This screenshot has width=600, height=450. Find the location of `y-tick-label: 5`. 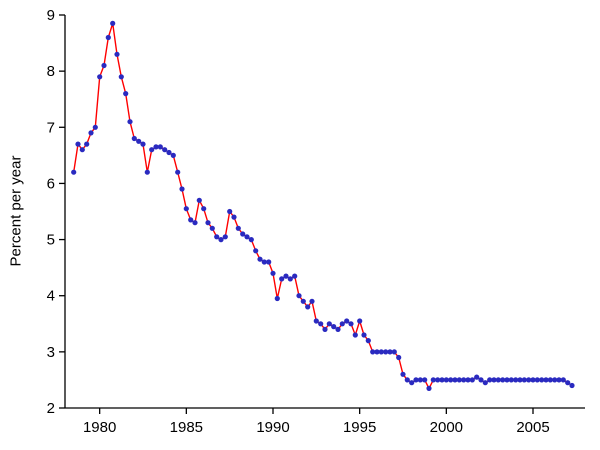

y-tick-label: 5 is located at coordinates (51, 240).